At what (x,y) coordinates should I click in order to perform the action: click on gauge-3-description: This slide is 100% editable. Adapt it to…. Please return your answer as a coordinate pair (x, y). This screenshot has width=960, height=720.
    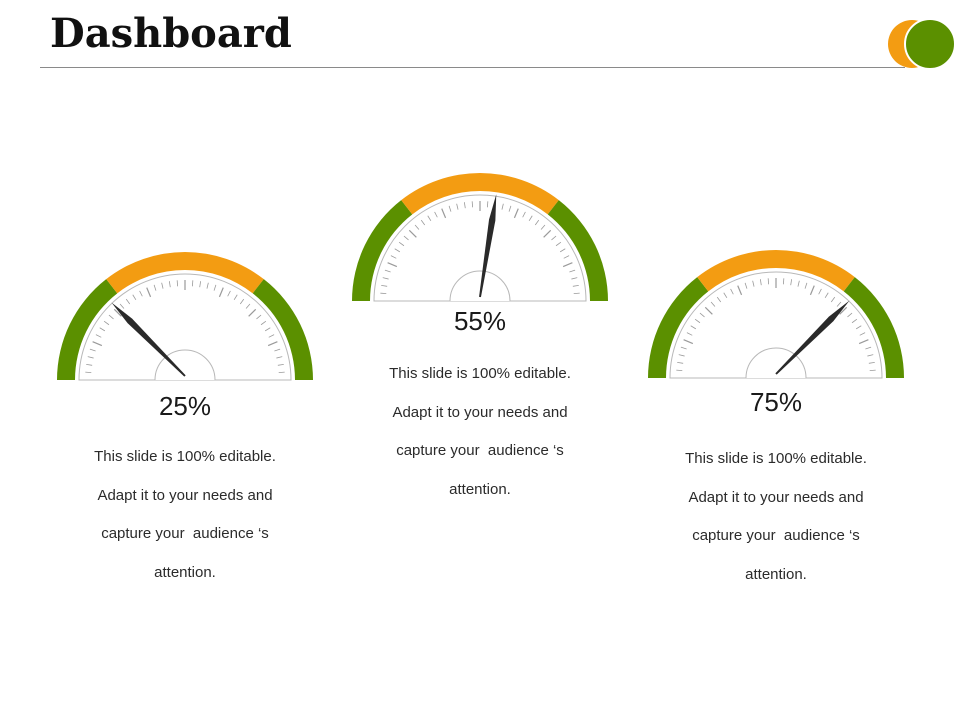
    Looking at the image, I should click on (776, 517).